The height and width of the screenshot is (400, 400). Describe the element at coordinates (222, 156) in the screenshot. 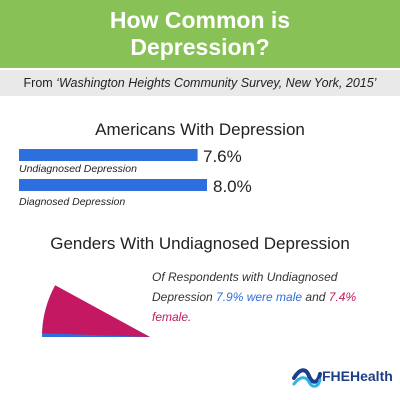

I see `bar-value-label-undiagnosed: 7.6%` at that location.